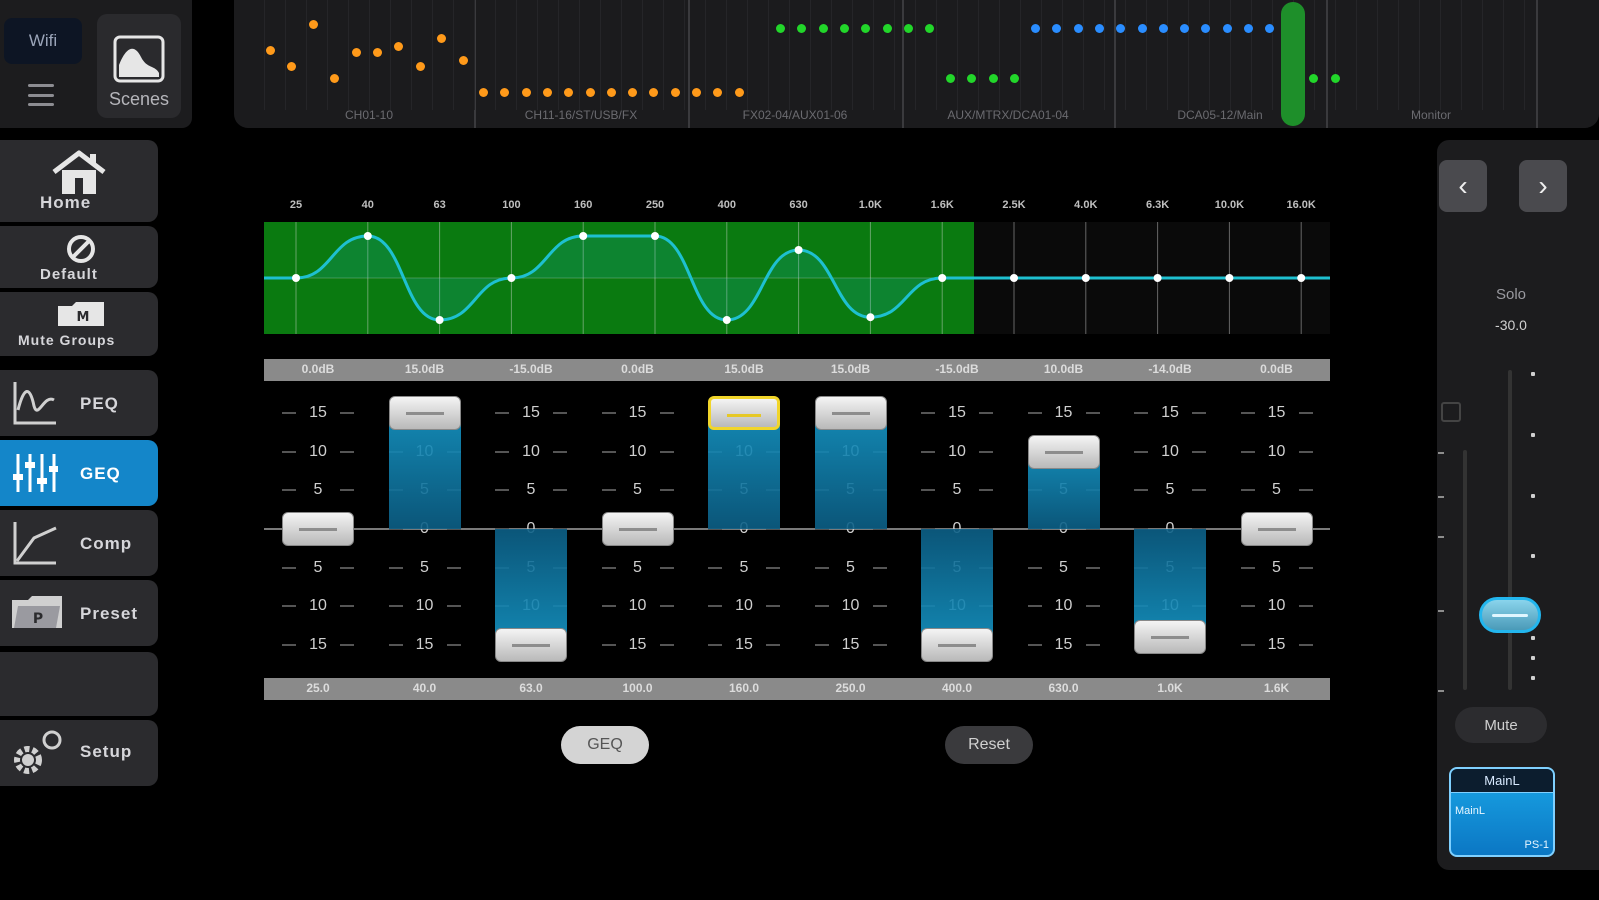 This screenshot has height=900, width=1599. Describe the element at coordinates (1533, 374) in the screenshot. I see `fader-scale-mark` at that location.